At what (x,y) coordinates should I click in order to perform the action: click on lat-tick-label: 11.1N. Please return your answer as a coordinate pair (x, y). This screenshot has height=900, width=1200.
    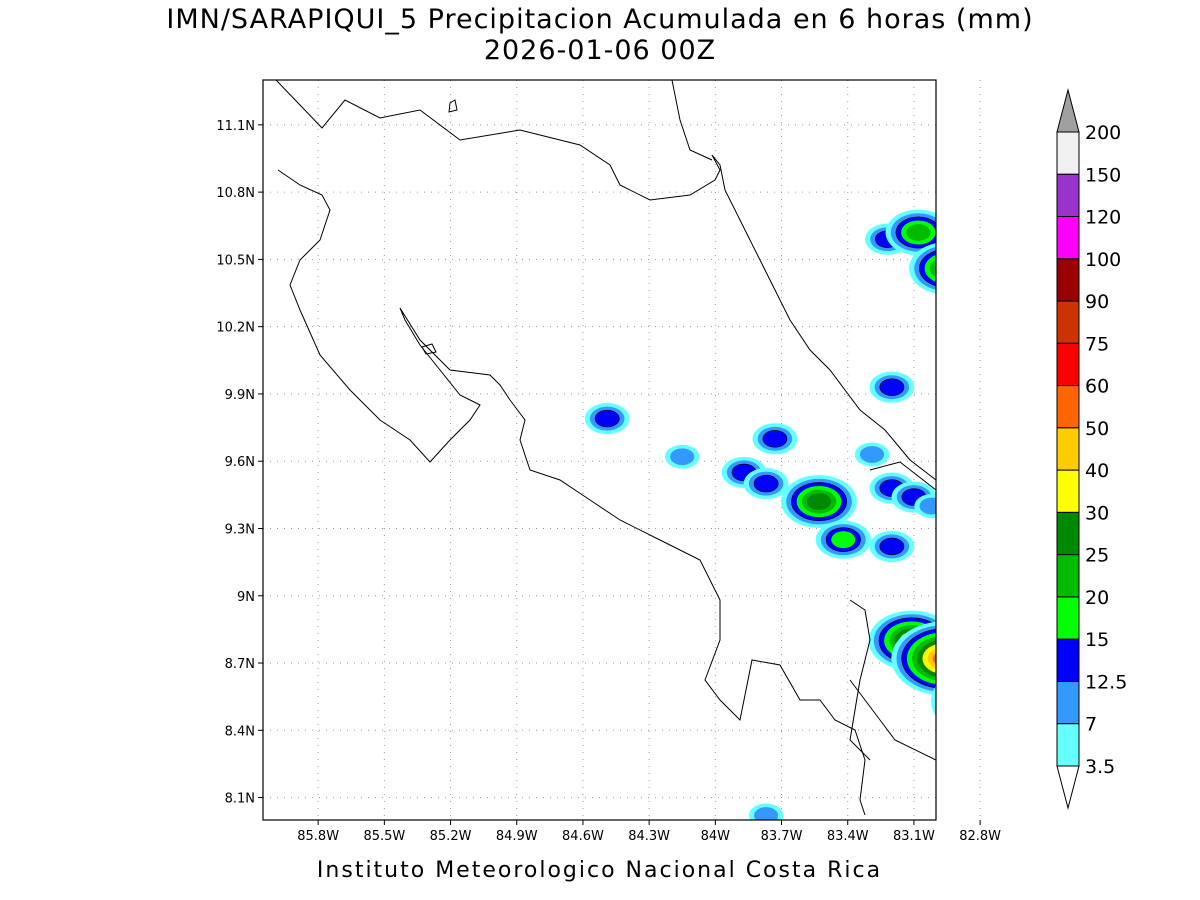
    Looking at the image, I should click on (235, 126).